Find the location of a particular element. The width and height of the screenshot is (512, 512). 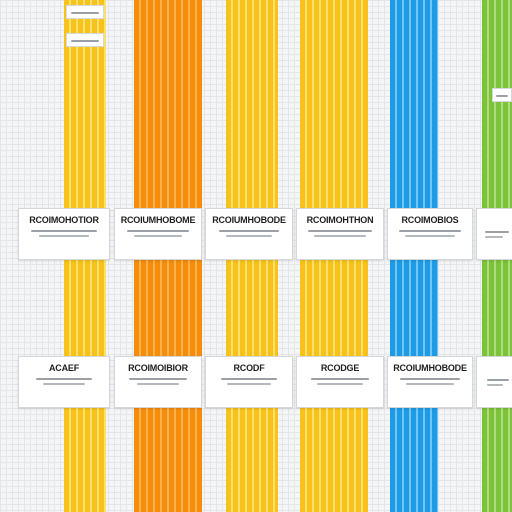

bottom-card-2-line is located at coordinates (158, 379).